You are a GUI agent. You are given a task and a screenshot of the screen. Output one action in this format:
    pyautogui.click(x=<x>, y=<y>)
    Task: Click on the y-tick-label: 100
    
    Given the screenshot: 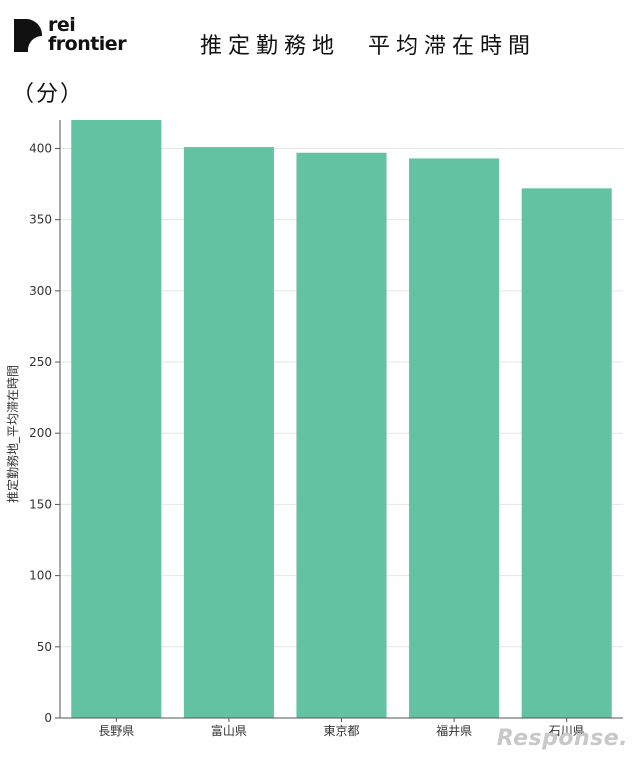 What is the action you would take?
    pyautogui.click(x=40, y=576)
    